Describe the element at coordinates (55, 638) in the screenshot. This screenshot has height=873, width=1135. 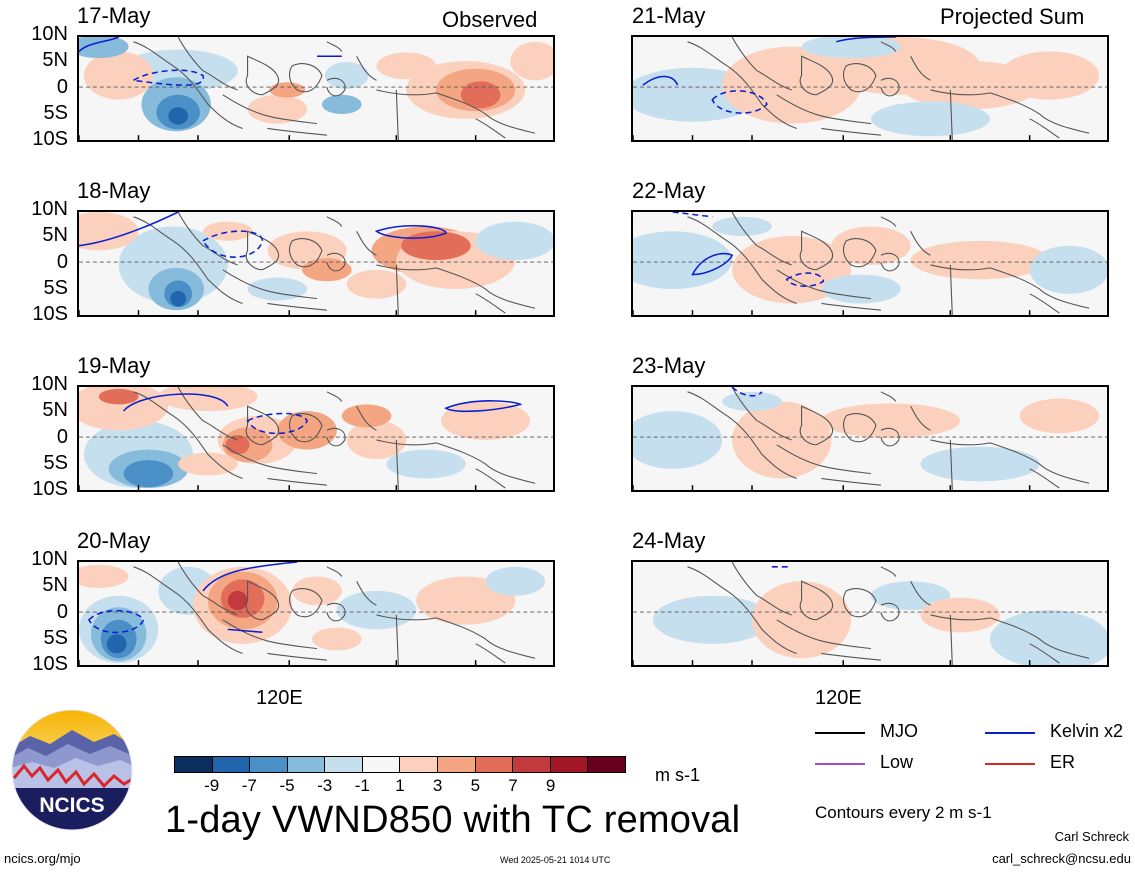
I see `lat-label-4-4: 5S` at that location.